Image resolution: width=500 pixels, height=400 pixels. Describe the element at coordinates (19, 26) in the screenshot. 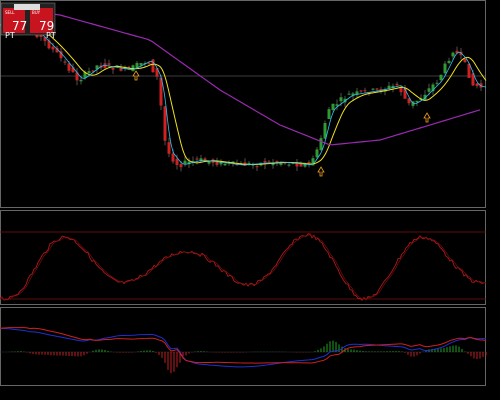

I see `sell-price: 77` at that location.